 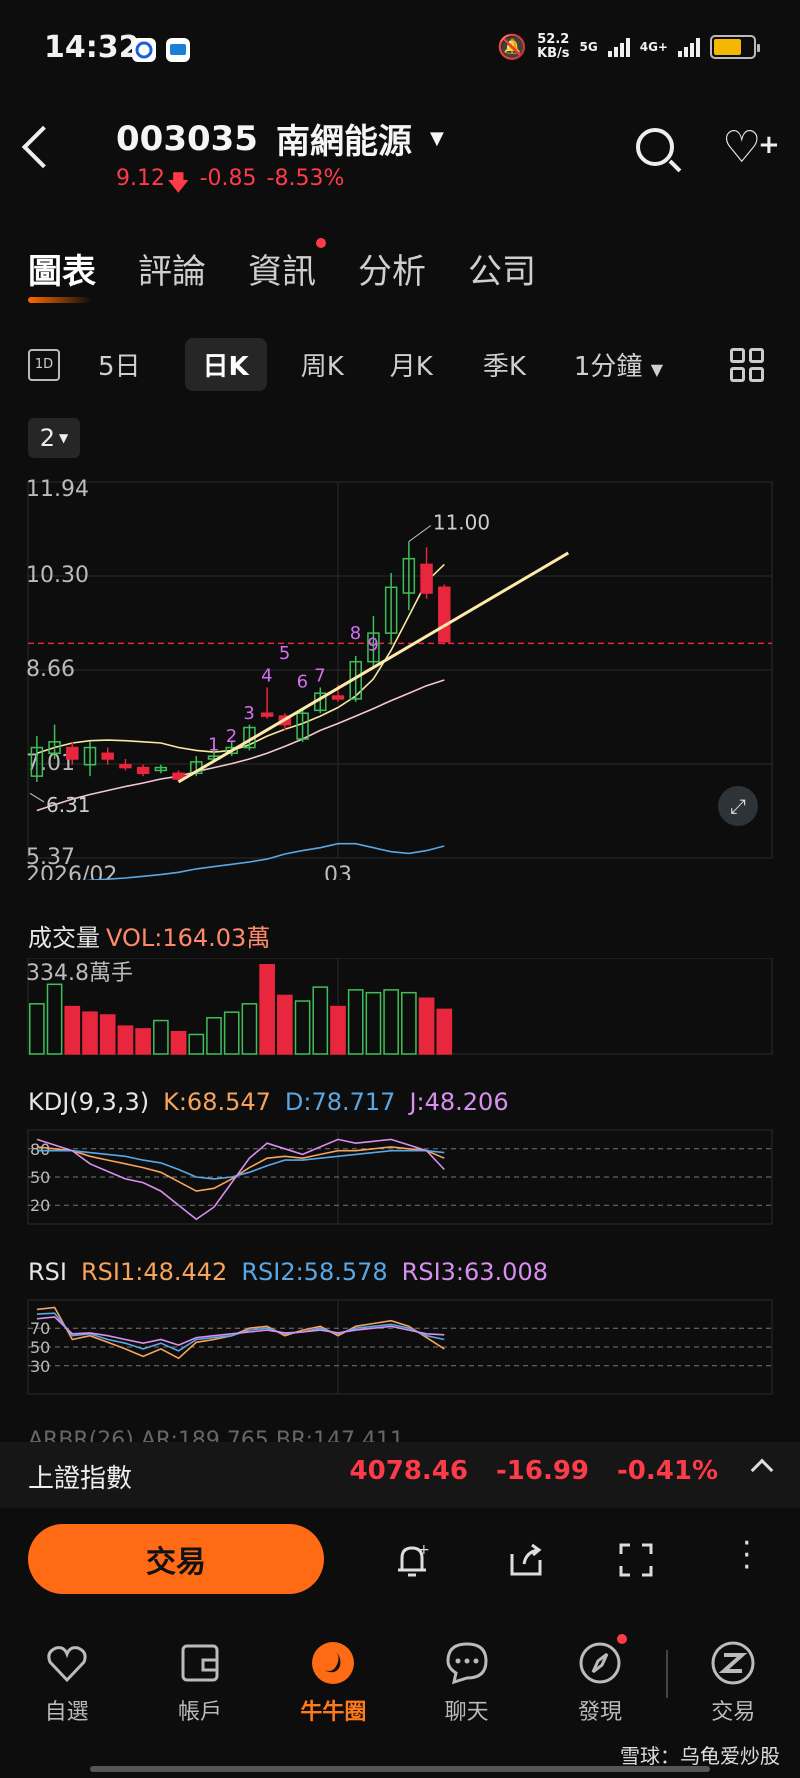 I want to click on level-label: 50, so click(x=40, y=1177).